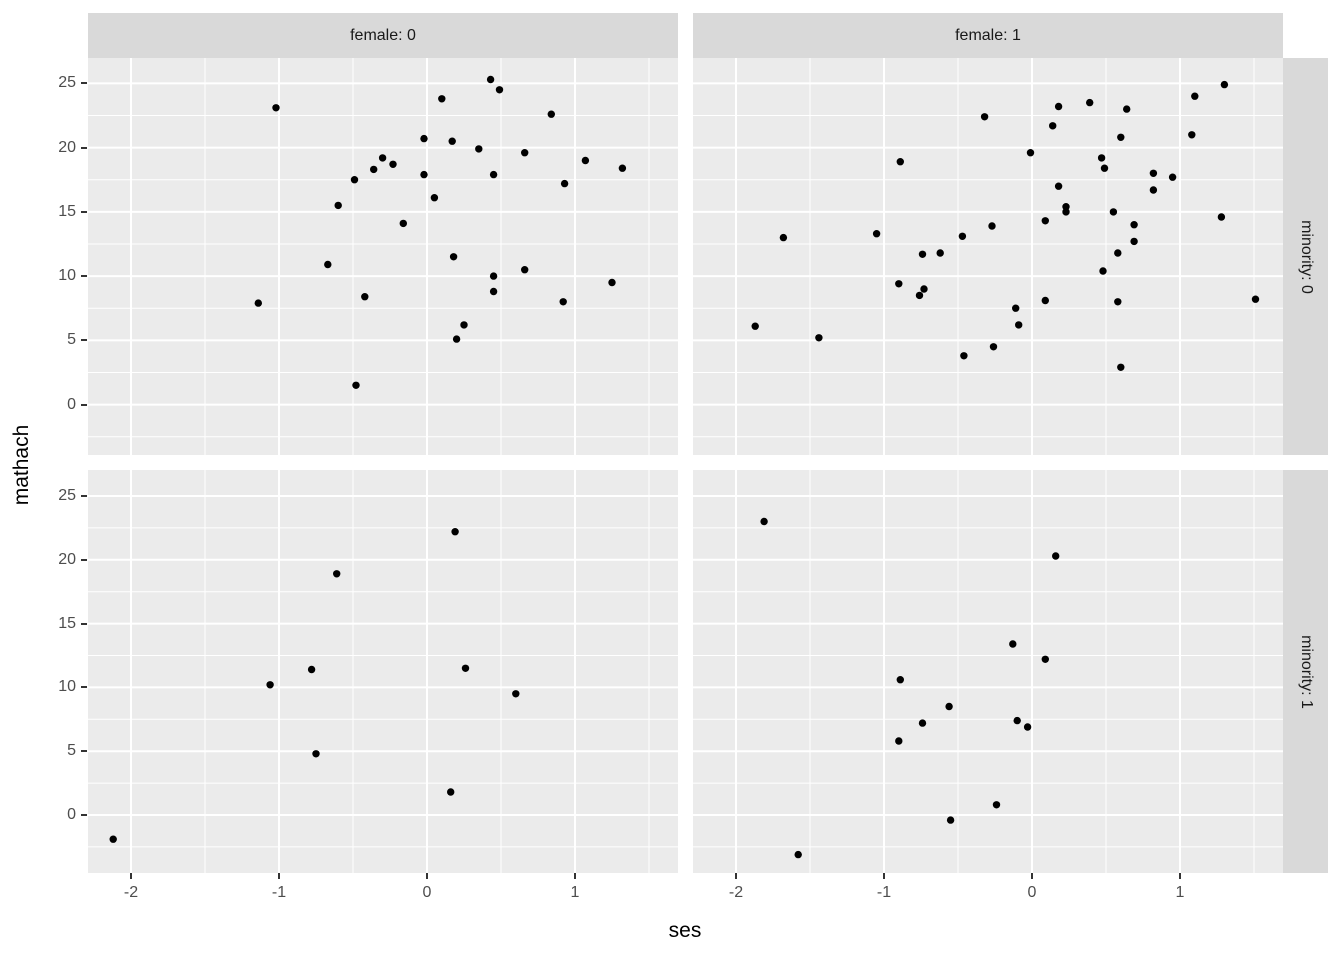  I want to click on x-tick-label: -1, so click(279, 892).